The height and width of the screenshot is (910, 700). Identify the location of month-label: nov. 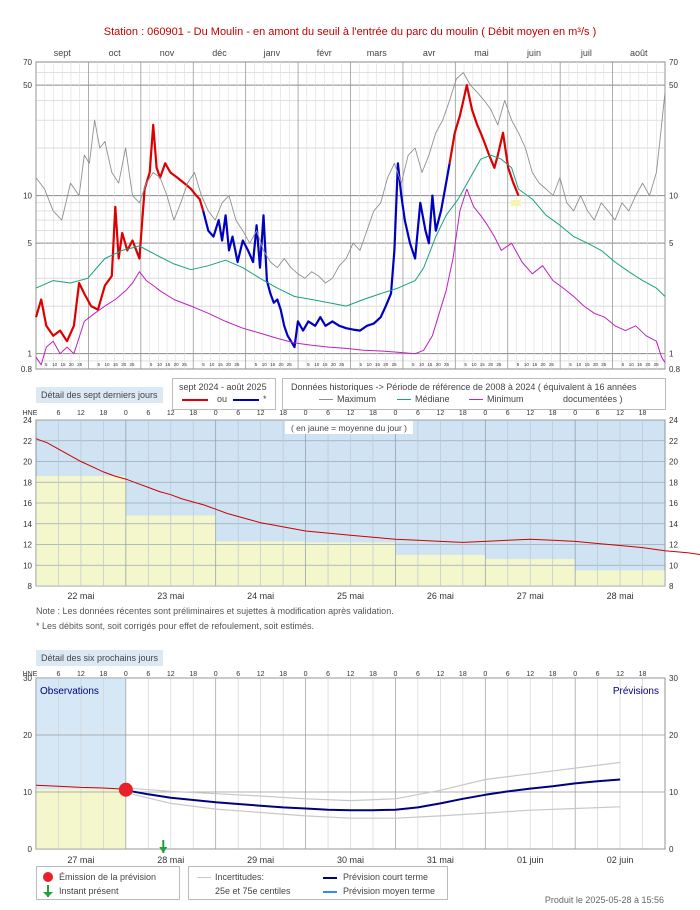
(167, 53).